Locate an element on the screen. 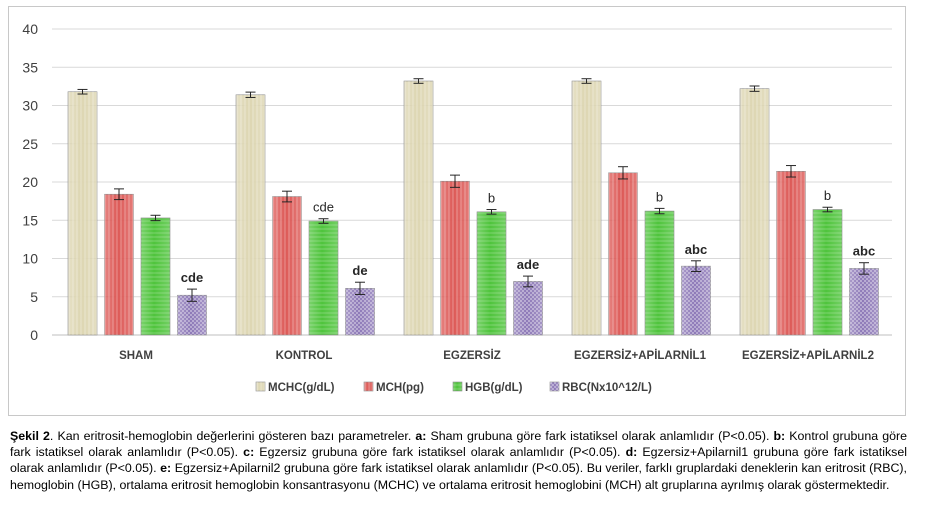  legend-label: HGB(g/dL) is located at coordinates (494, 388).